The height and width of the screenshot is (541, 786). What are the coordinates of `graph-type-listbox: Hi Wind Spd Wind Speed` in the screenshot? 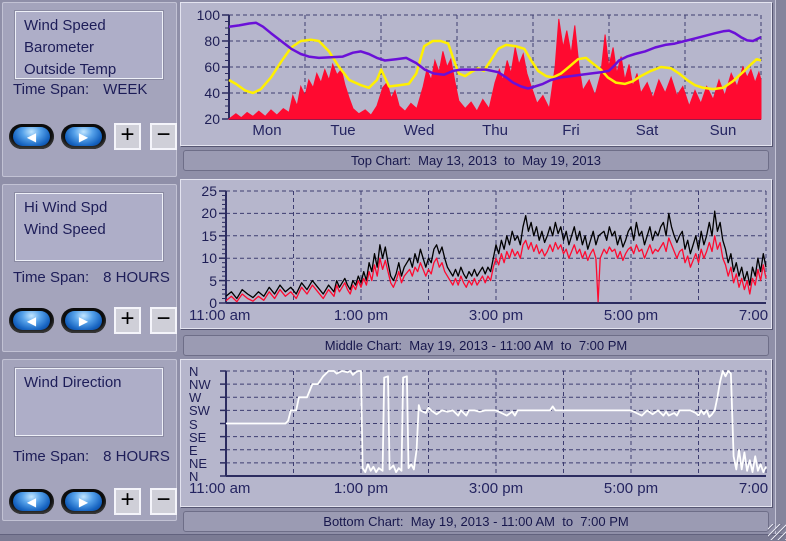 It's located at (89, 227).